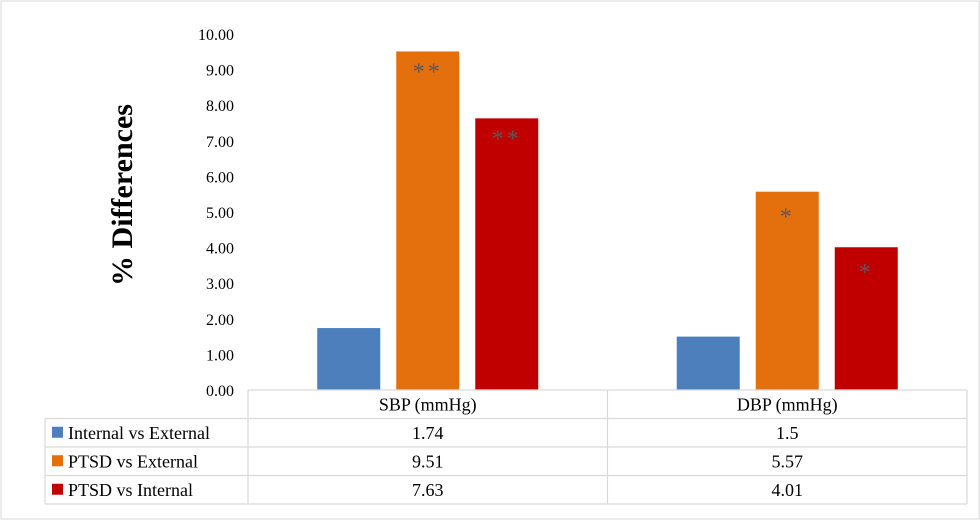  Describe the element at coordinates (788, 490) in the screenshot. I see `table-value: 4.01` at that location.